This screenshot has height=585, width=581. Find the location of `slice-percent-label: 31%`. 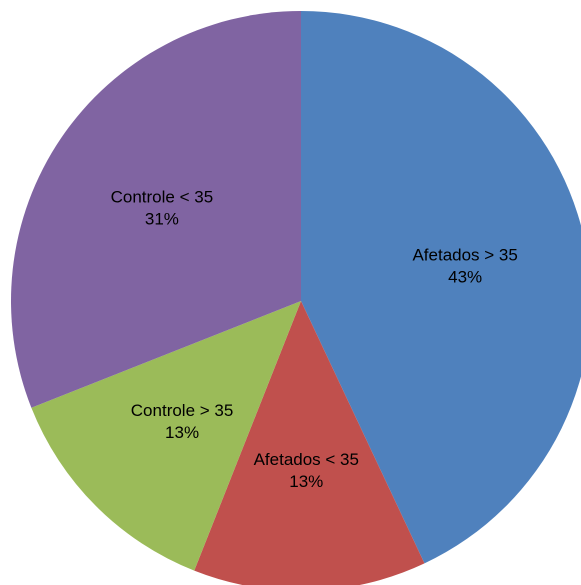

slice-percent-label: 31% is located at coordinates (162, 218).